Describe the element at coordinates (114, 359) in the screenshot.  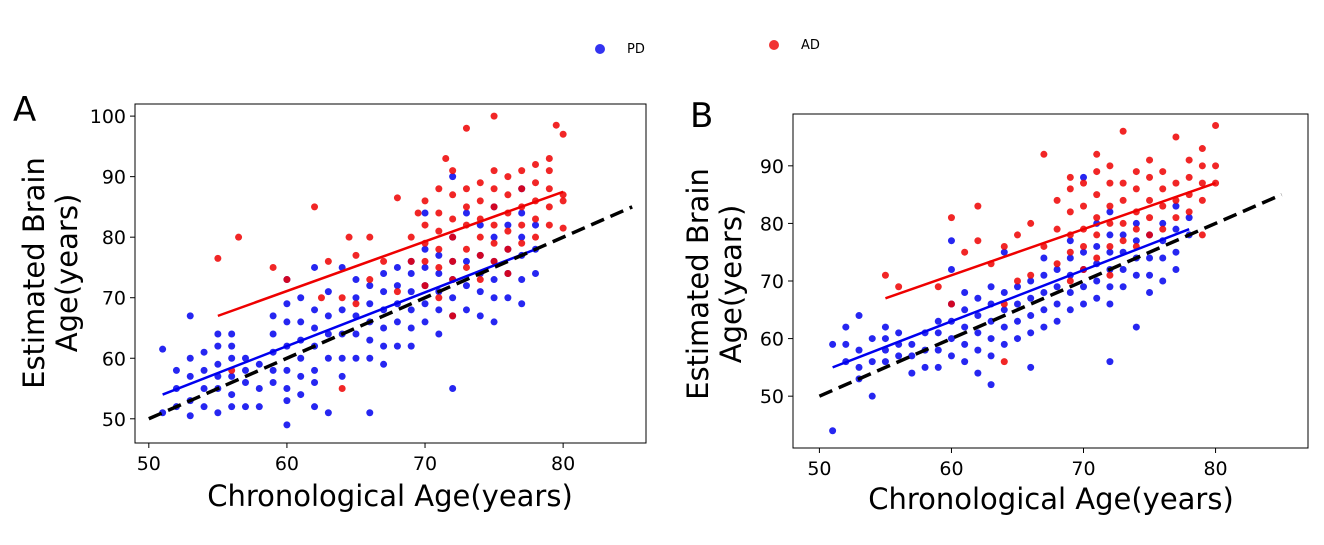
I see `y-tick-label: 60` at that location.